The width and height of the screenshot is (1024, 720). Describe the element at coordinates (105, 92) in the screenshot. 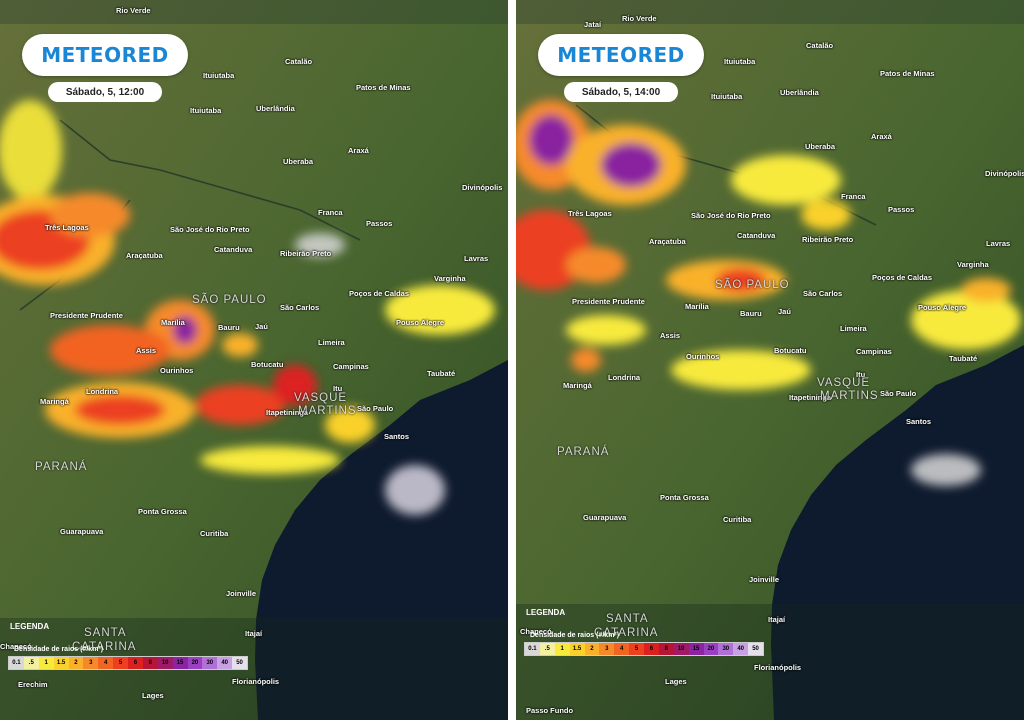

I see `timestamp-badge: Sábado, 5, 12:00` at that location.